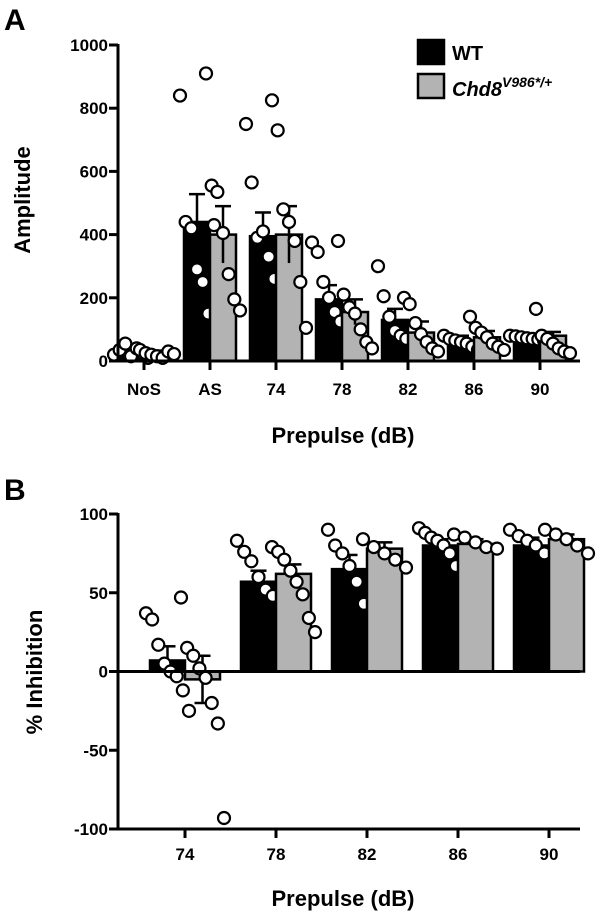 This screenshot has width=596, height=918. Describe the element at coordinates (94, 235) in the screenshot. I see `panel-a-y-tick-label: 400` at that location.